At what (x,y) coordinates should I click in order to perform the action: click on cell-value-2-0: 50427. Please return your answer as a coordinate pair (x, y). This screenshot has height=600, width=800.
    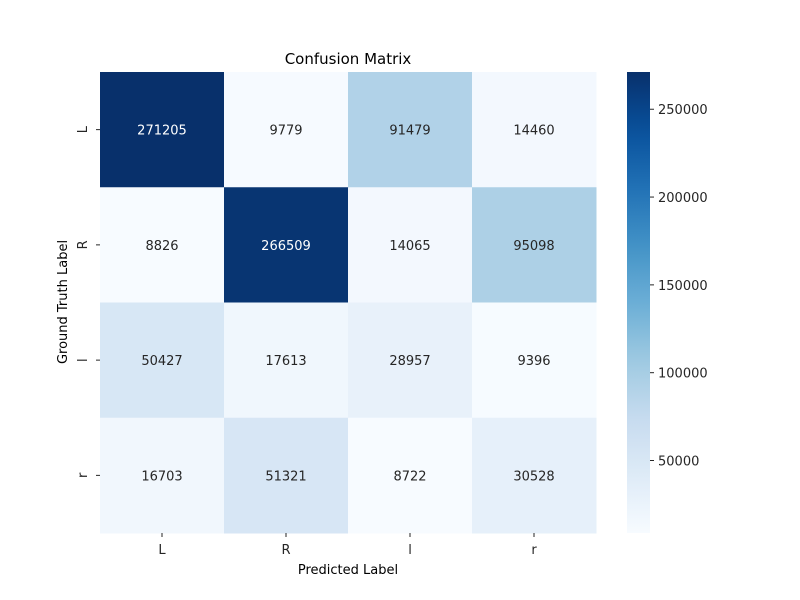
    Looking at the image, I should click on (161, 361).